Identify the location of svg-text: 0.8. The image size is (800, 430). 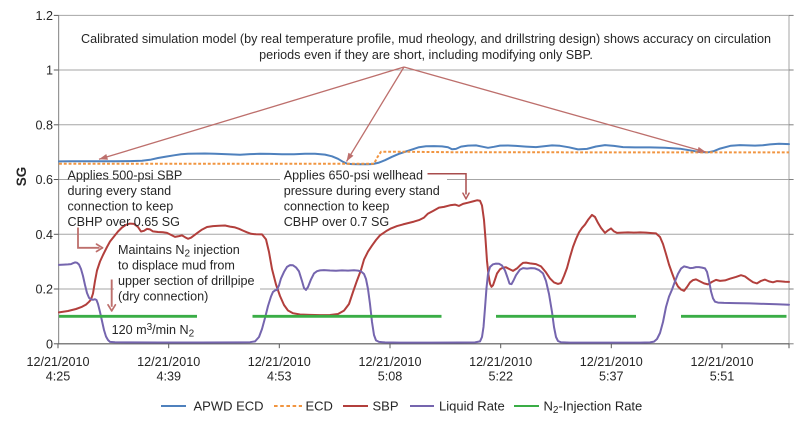
(44, 125).